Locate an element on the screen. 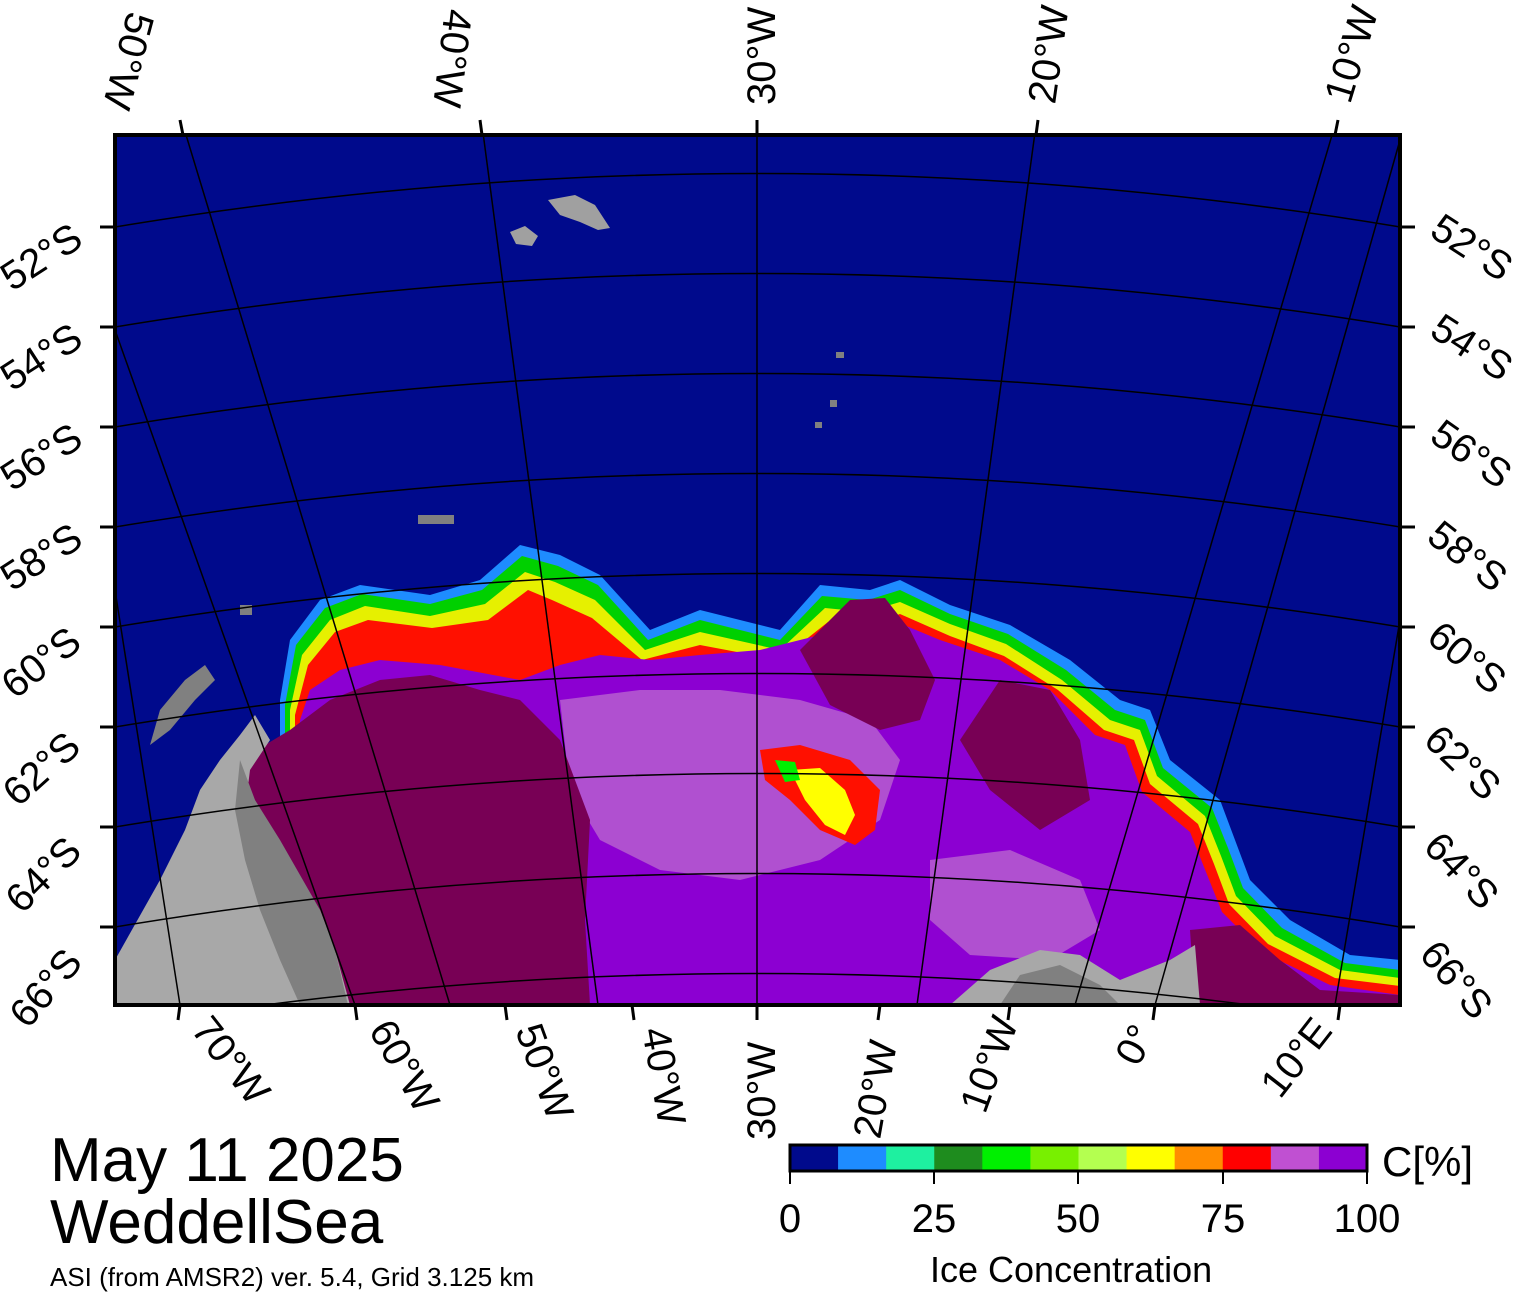 The image size is (1514, 1297). bottom-lon-label: 60°W is located at coordinates (403, 1066).